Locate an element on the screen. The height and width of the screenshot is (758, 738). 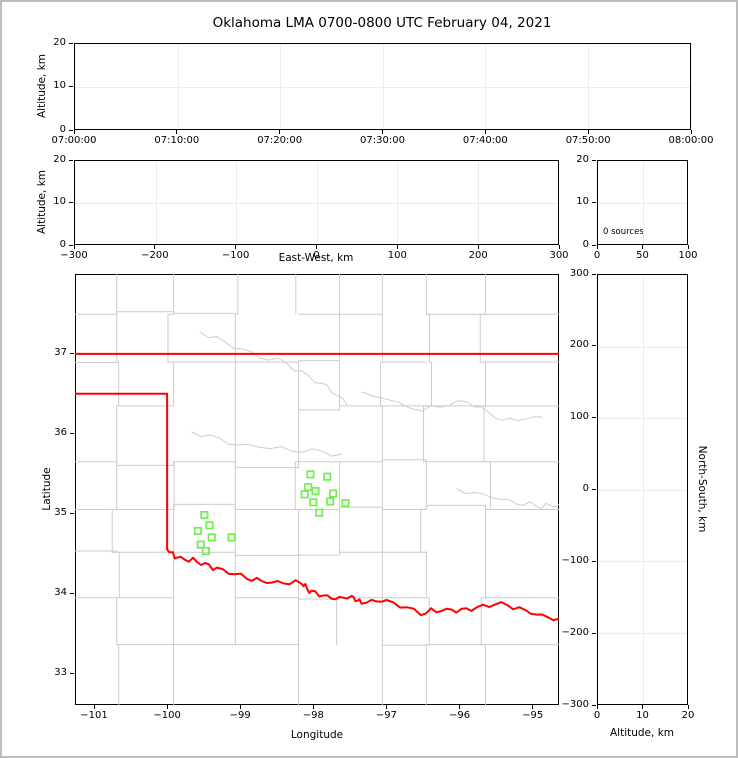
x-tick-label: 08:00:00 is located at coordinates (691, 140).